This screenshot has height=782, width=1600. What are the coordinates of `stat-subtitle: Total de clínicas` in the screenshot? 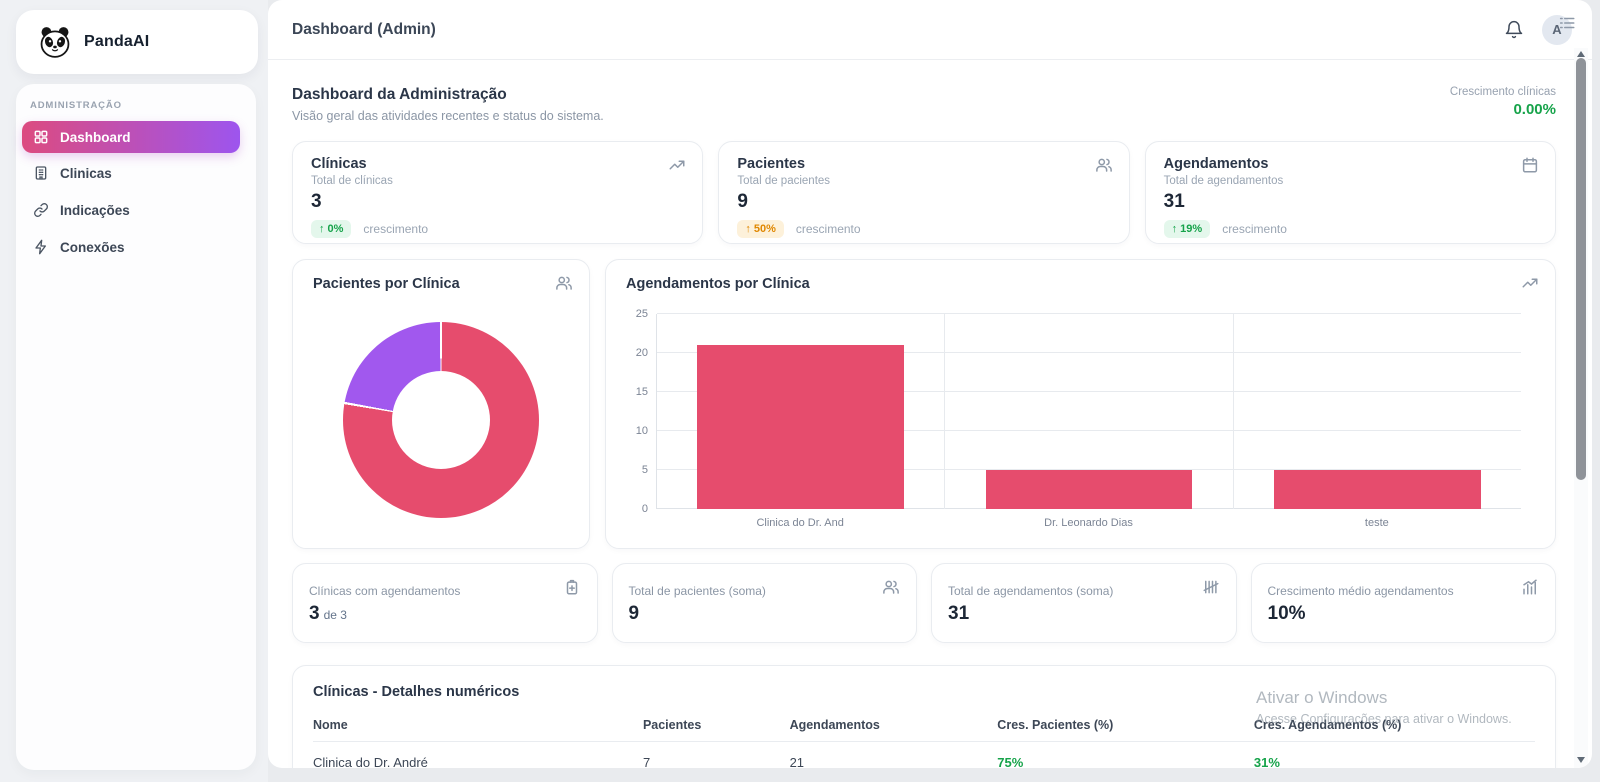 It's located at (352, 181).